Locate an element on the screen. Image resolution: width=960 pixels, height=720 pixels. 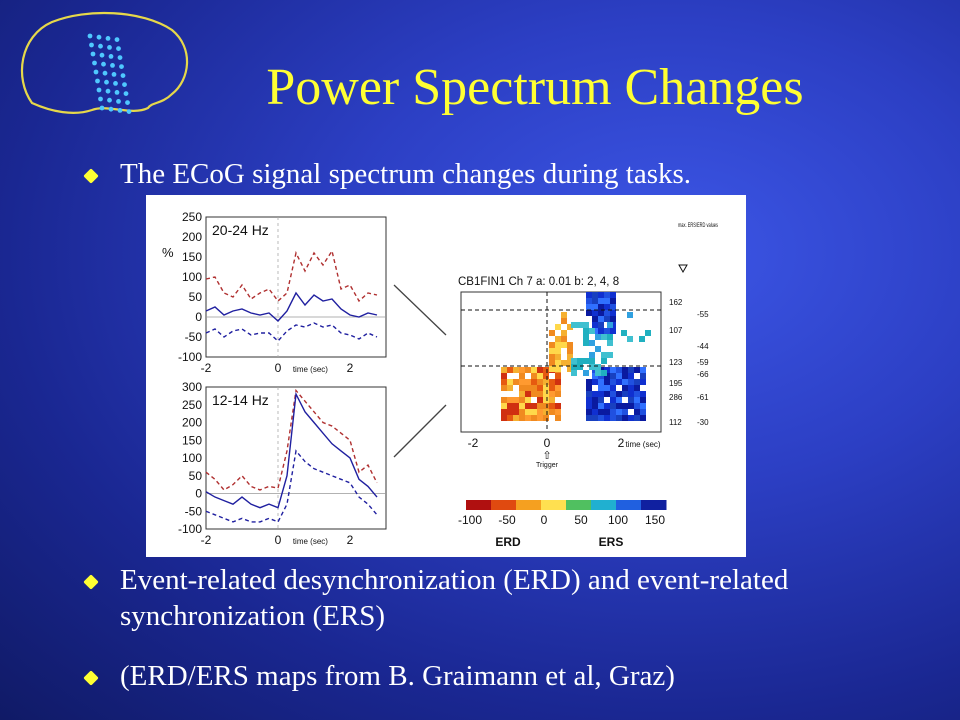
y-tick-label: 100 is located at coordinates (192, 458).